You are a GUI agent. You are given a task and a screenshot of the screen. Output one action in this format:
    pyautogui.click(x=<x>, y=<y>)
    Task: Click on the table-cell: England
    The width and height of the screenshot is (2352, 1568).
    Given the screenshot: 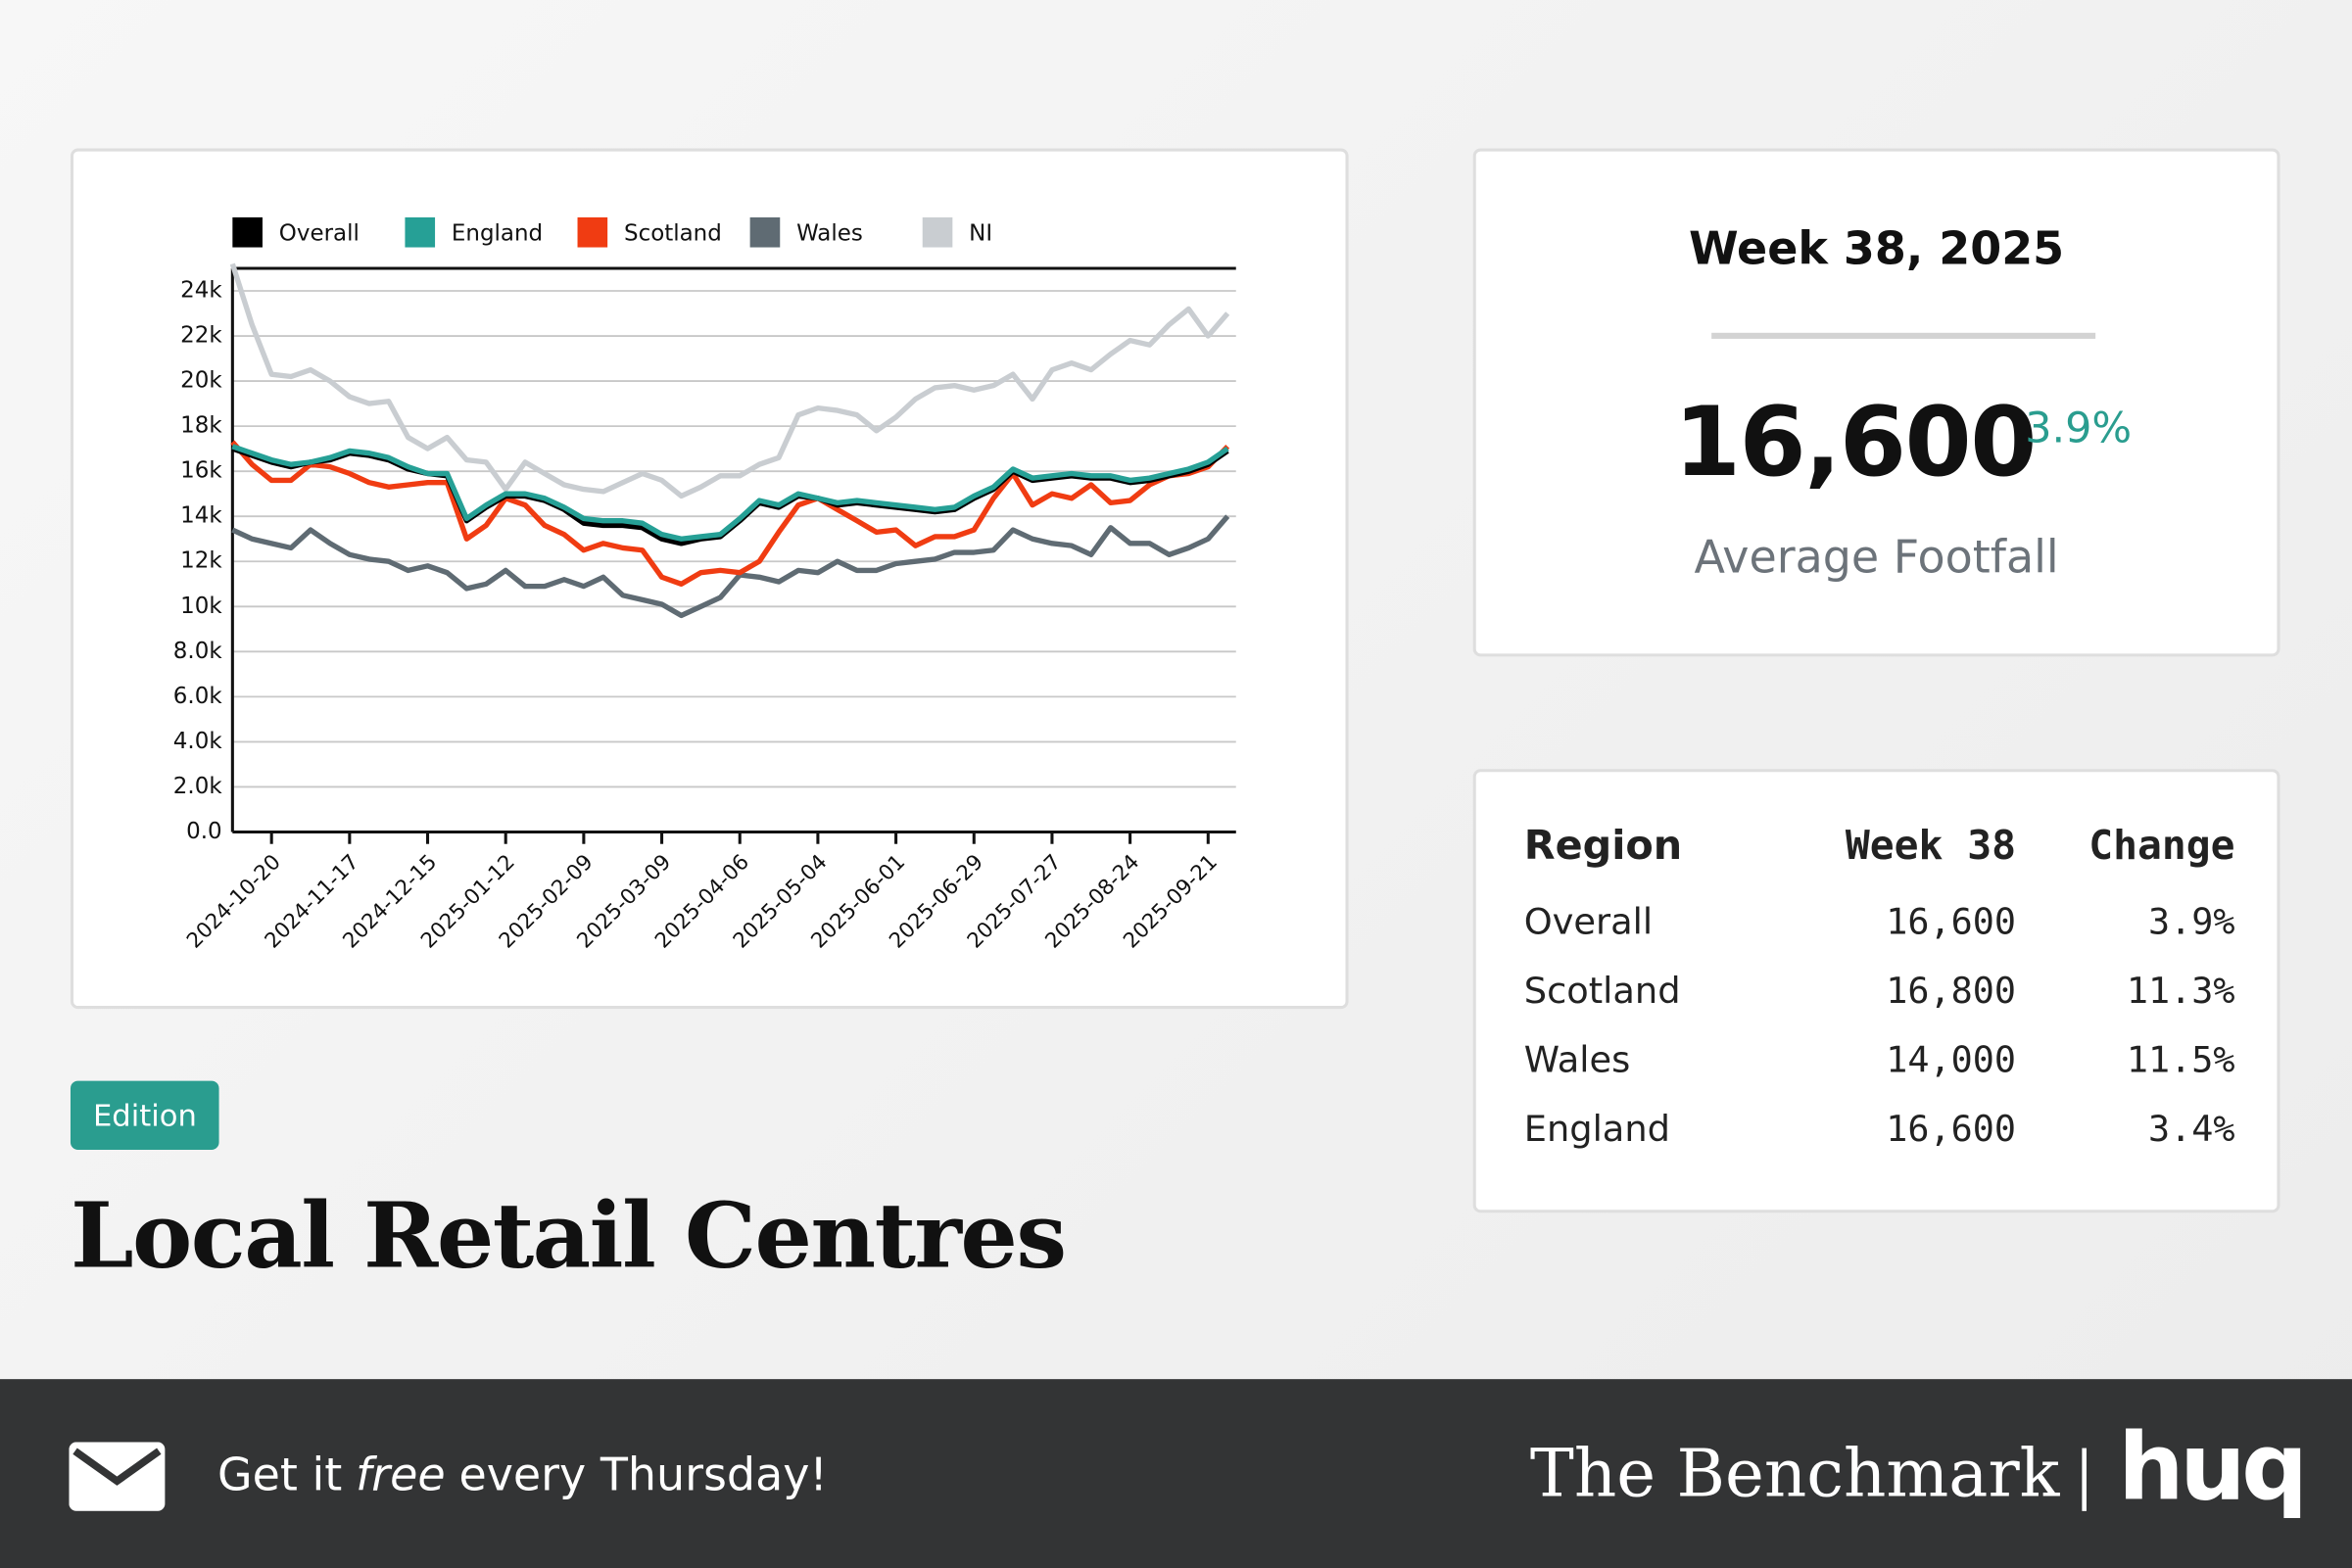 What is the action you would take?
    pyautogui.click(x=1596, y=1129)
    